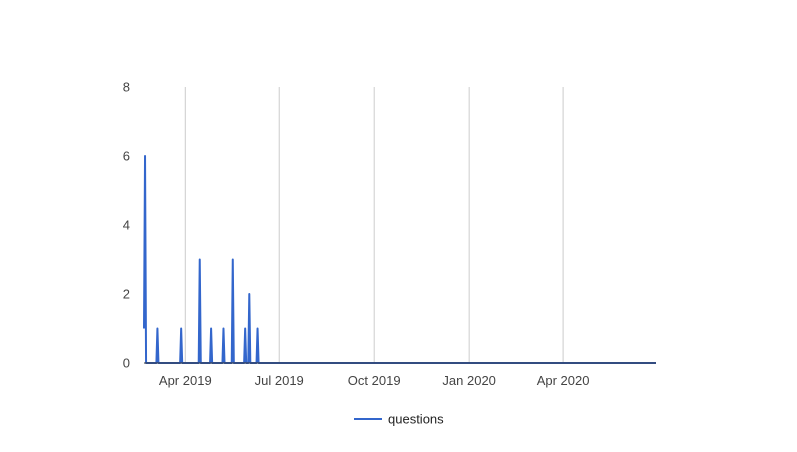 Image resolution: width=797 pixels, height=452 pixels. Describe the element at coordinates (126, 156) in the screenshot. I see `y-tick-label: 6` at that location.